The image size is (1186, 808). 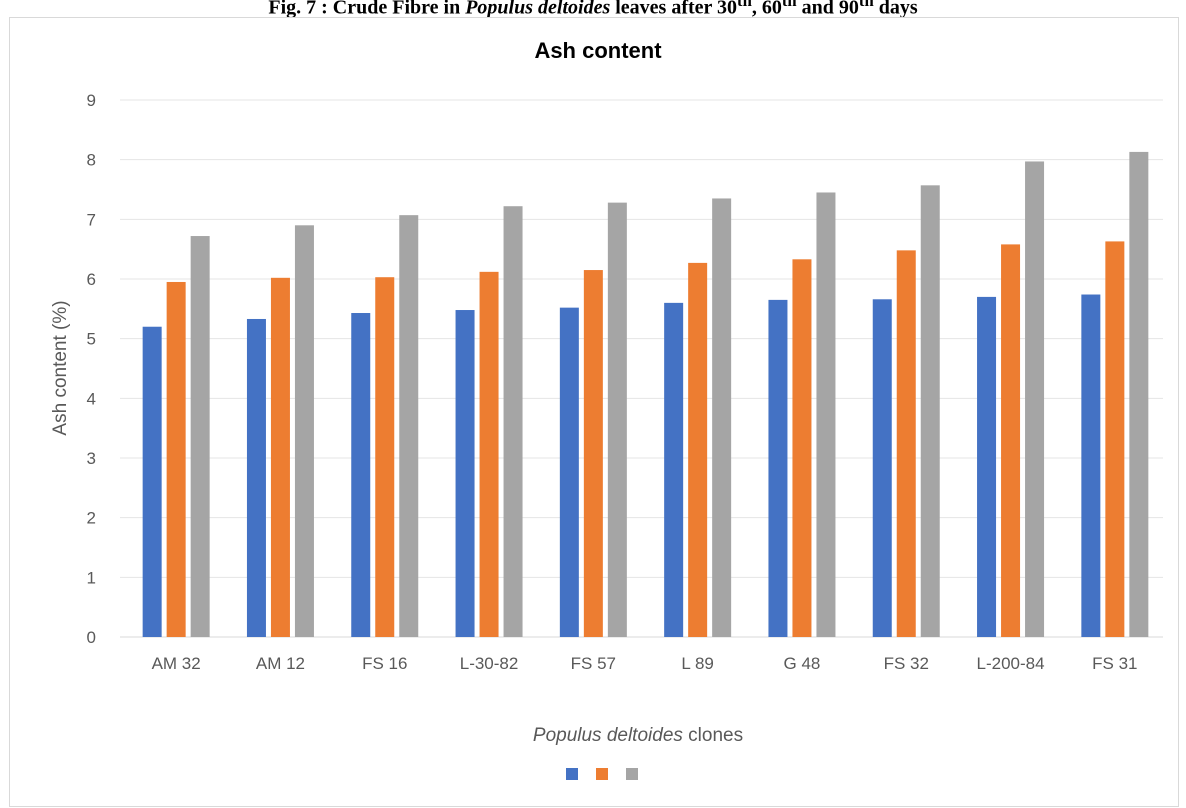 What do you see at coordinates (91, 279) in the screenshot?
I see `y-tick-label: 6` at bounding box center [91, 279].